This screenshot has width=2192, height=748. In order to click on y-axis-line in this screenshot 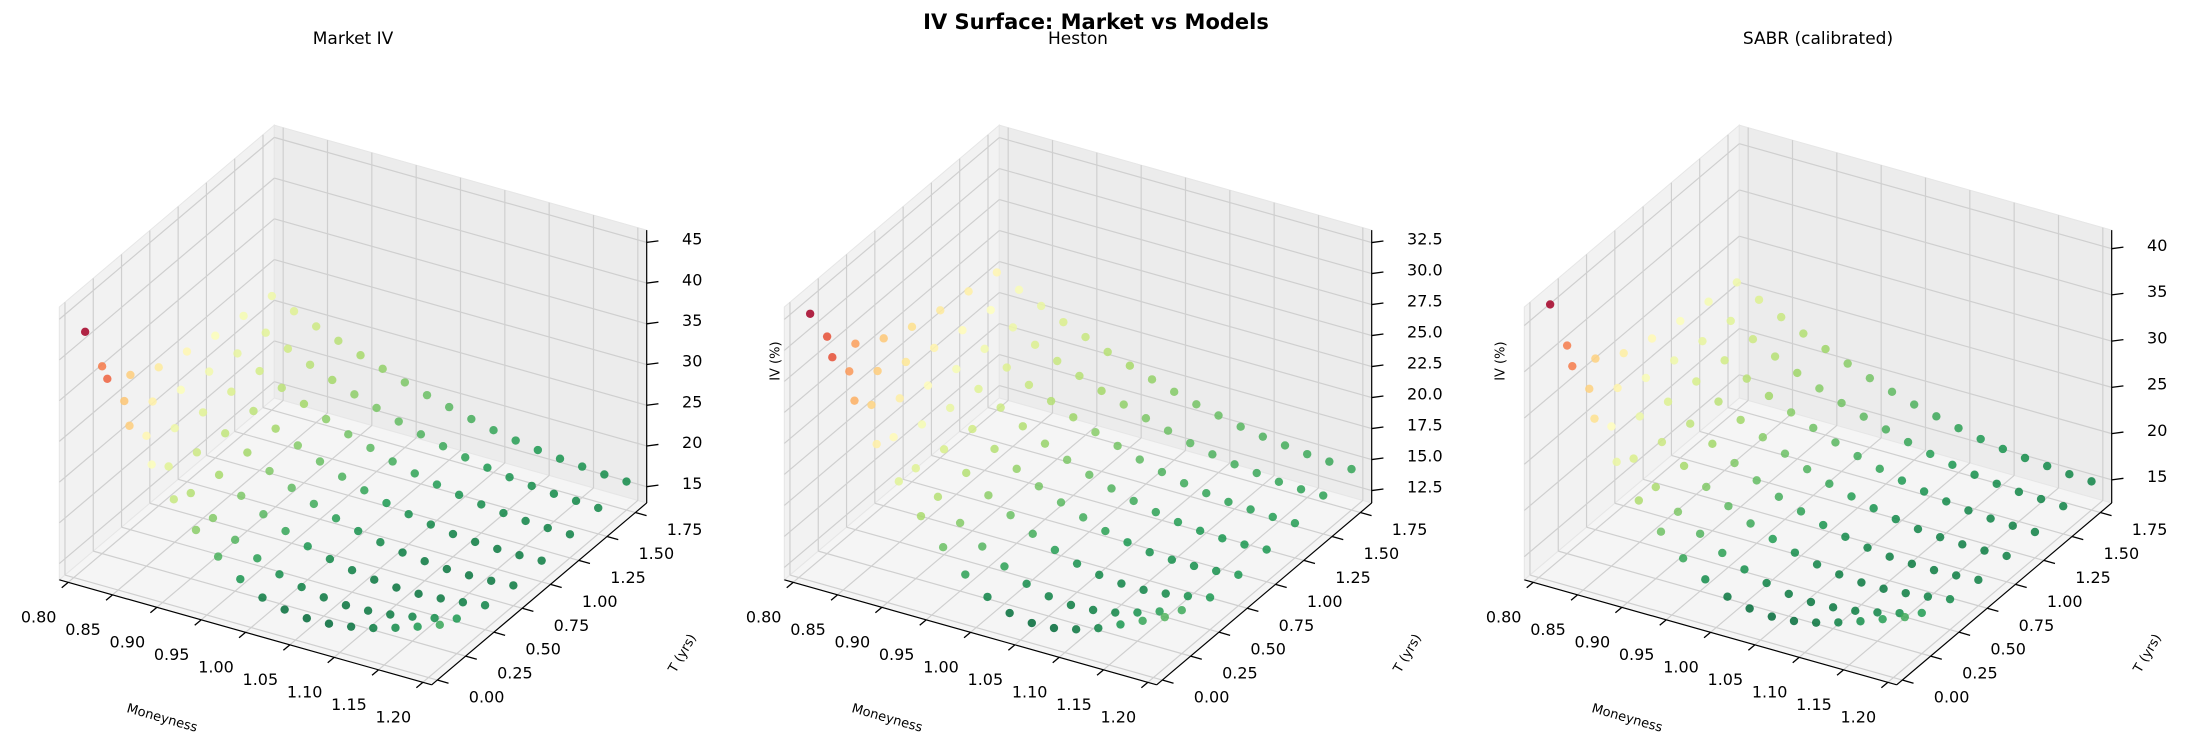, I will do `click(1264, 594)`.